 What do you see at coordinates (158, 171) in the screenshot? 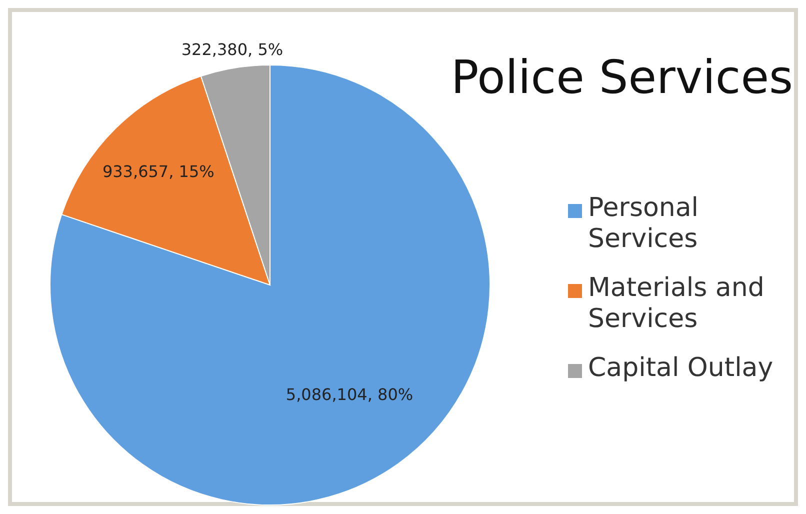
I see `data-label: 933,657, 15%` at bounding box center [158, 171].